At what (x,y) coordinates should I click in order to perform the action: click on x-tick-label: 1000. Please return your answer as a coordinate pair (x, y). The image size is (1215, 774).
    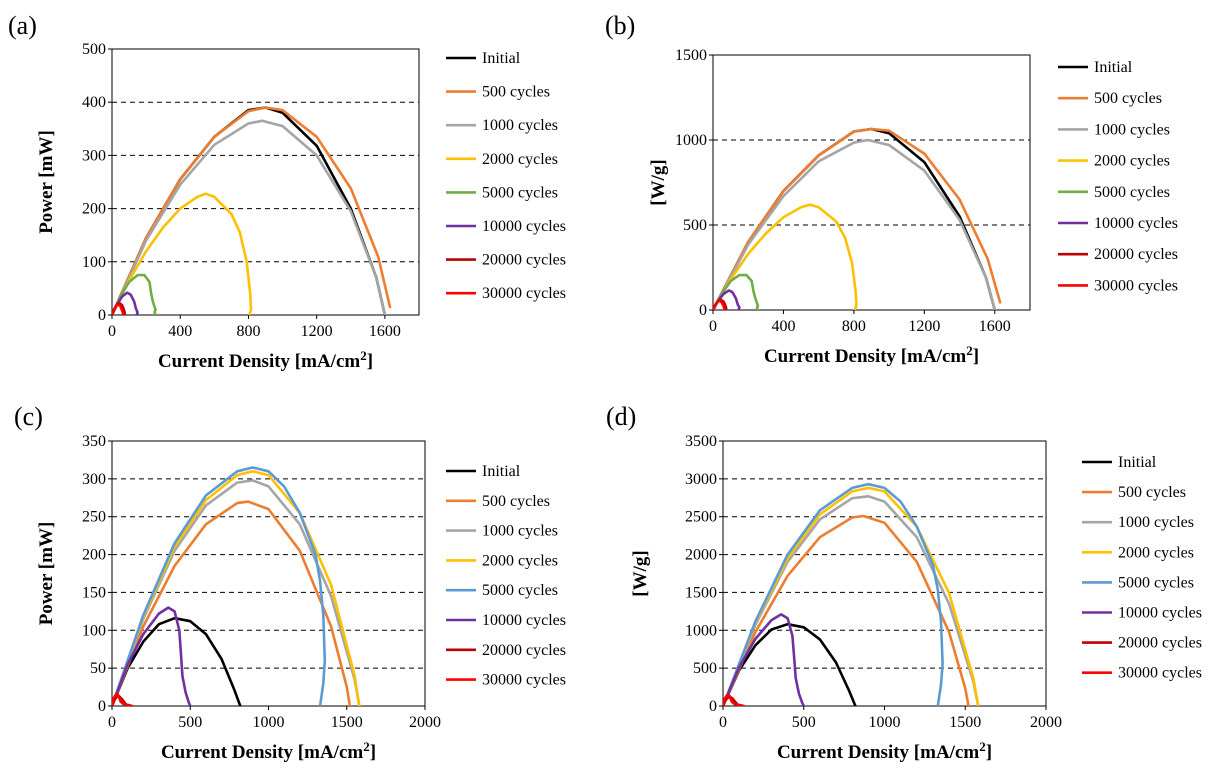
    Looking at the image, I should click on (885, 722).